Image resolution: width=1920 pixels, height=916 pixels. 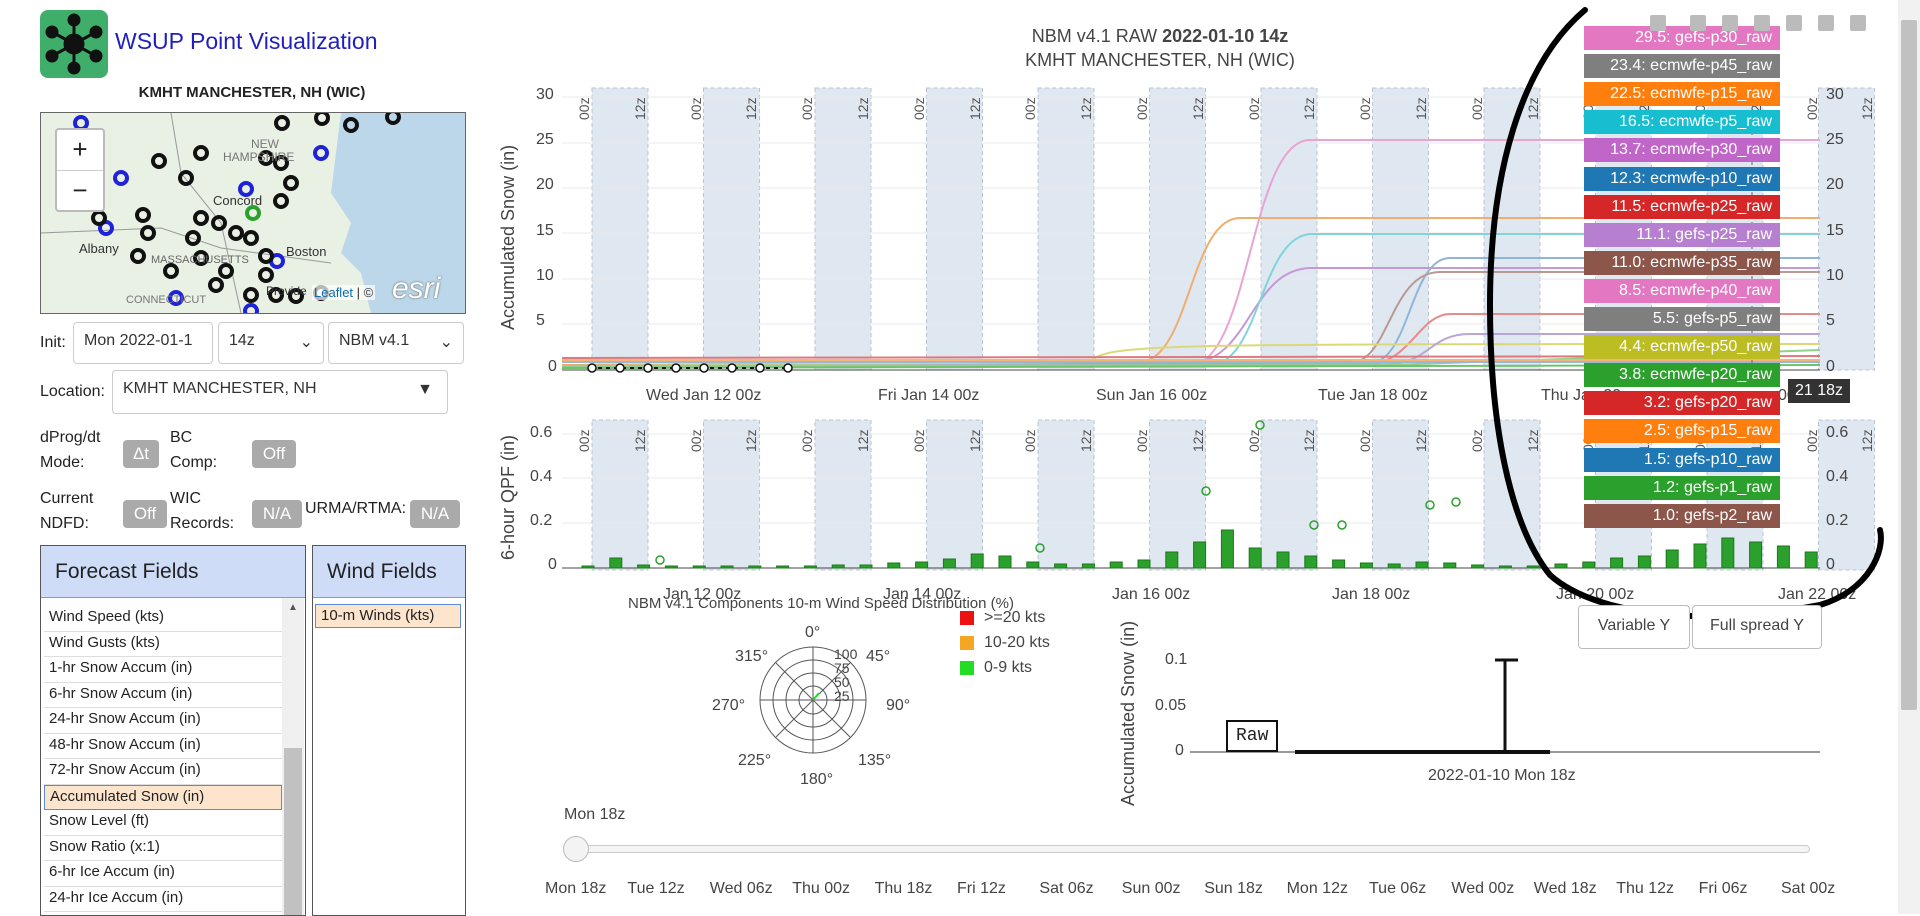 I want to click on page-scrollbar, so click(x=1909, y=457).